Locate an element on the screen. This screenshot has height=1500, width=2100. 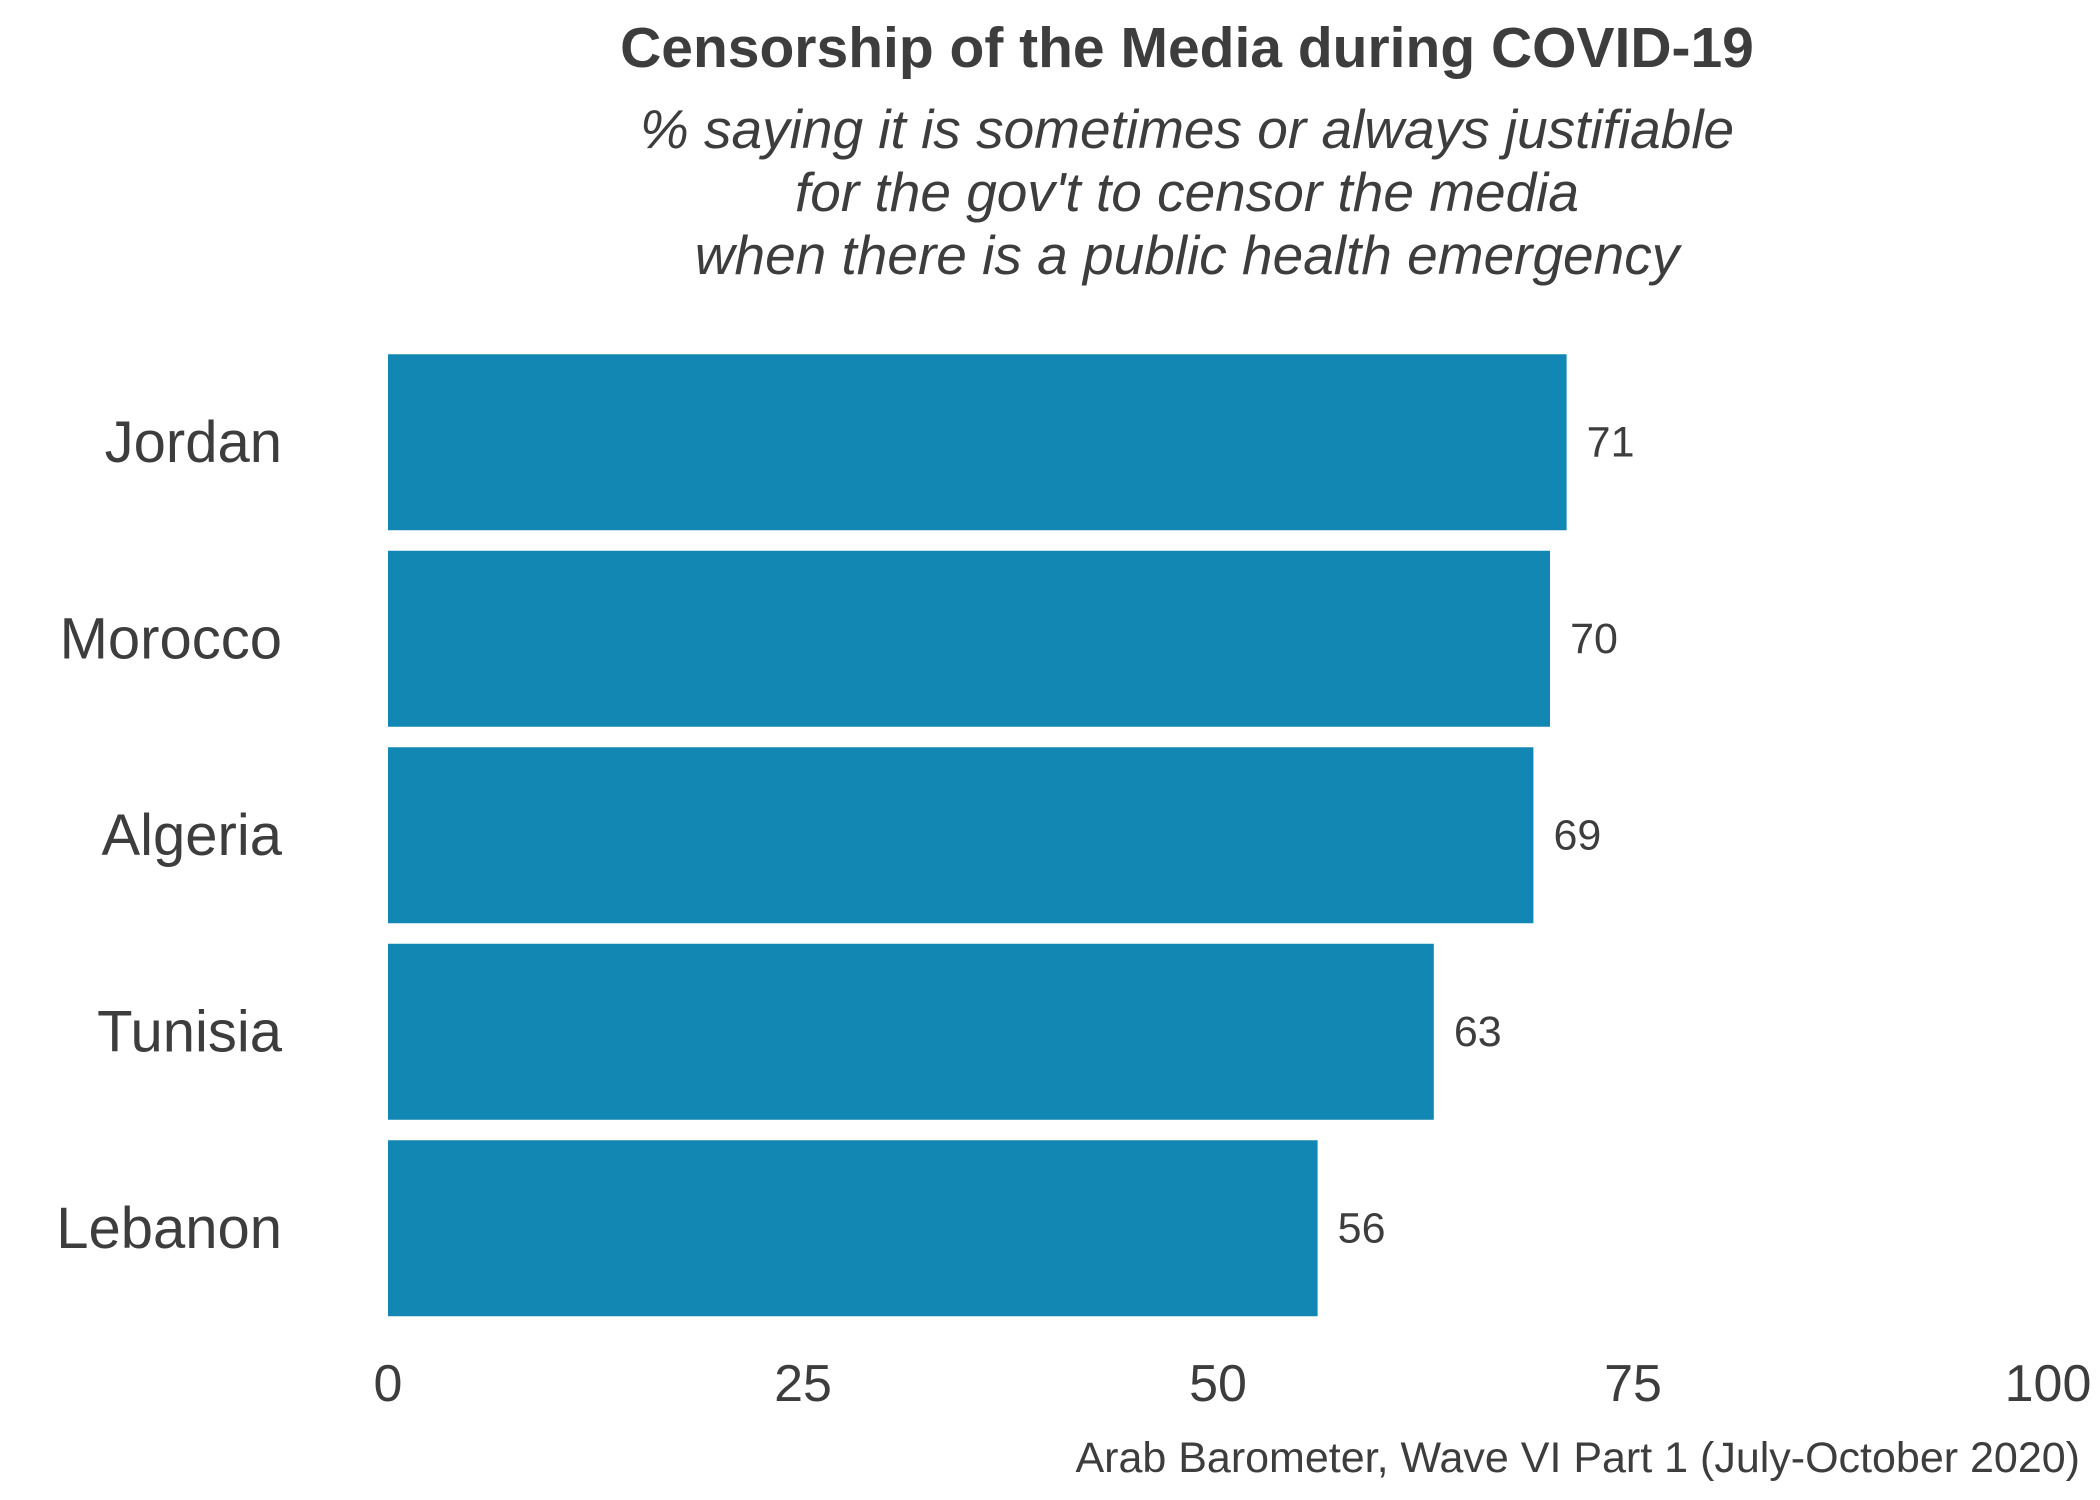
chart-subtitle-line-3: when there is a public health emergency is located at coordinates (1189, 255).